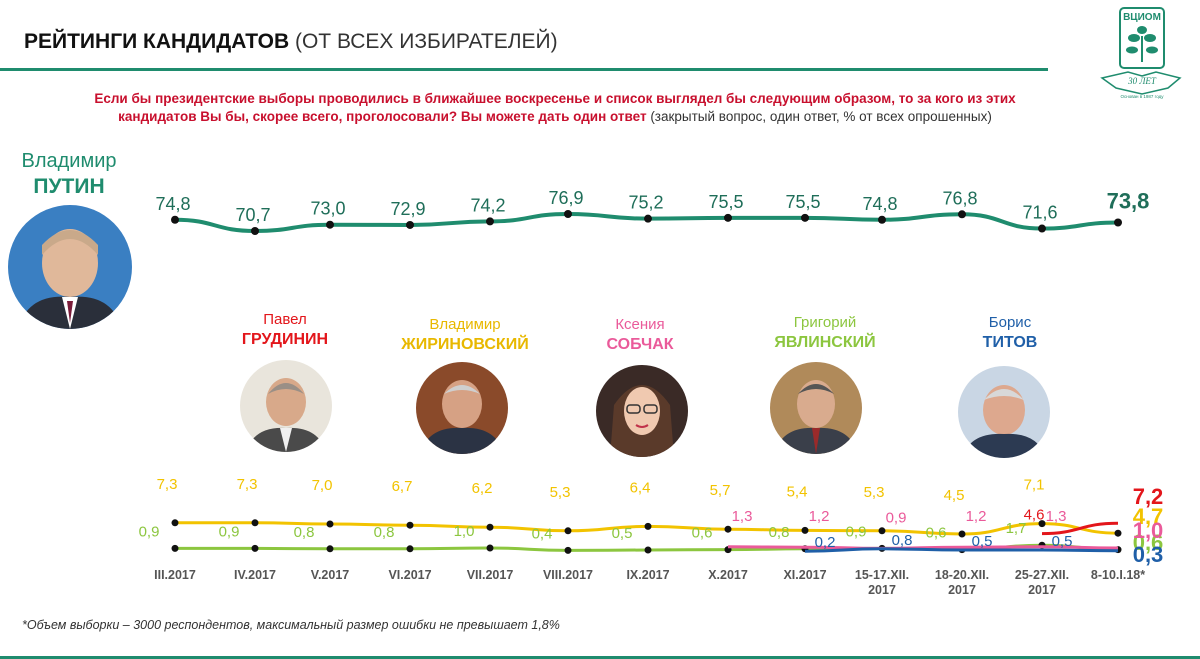 Image resolution: width=1200 pixels, height=659 pixels. Describe the element at coordinates (1148, 496) in the screenshot. I see `grudinin-data-label: 7,2` at that location.